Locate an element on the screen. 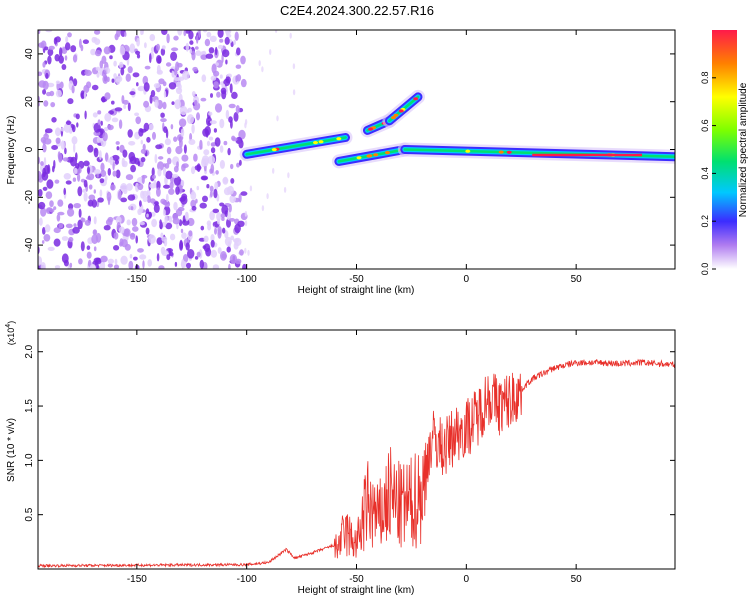 The image size is (750, 605). spectrogram-xtick-label: -150 is located at coordinates (137, 279).